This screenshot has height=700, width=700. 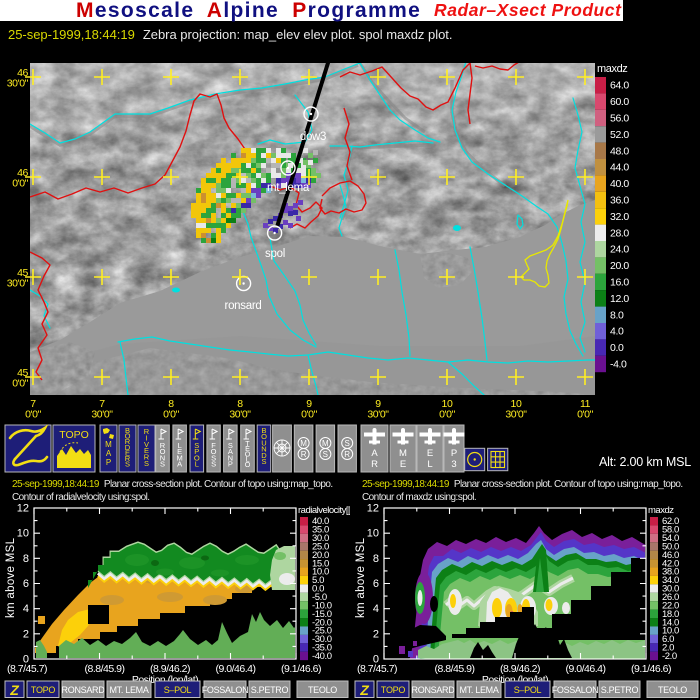 What do you see at coordinates (377, 669) in the screenshot?
I see `svg-text: (8.7/45.7)` at bounding box center [377, 669].